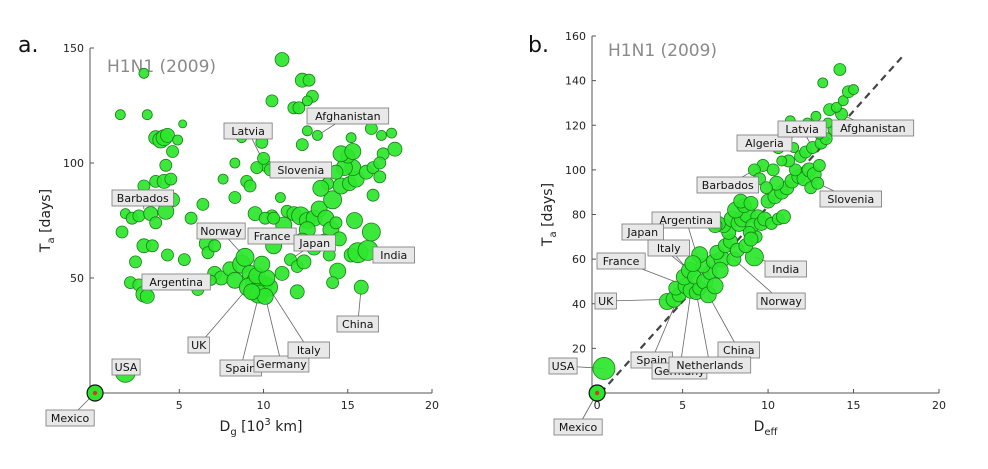 Image resolution: width=988 pixels, height=469 pixels. I want to click on x-tick-label: 5, so click(682, 405).